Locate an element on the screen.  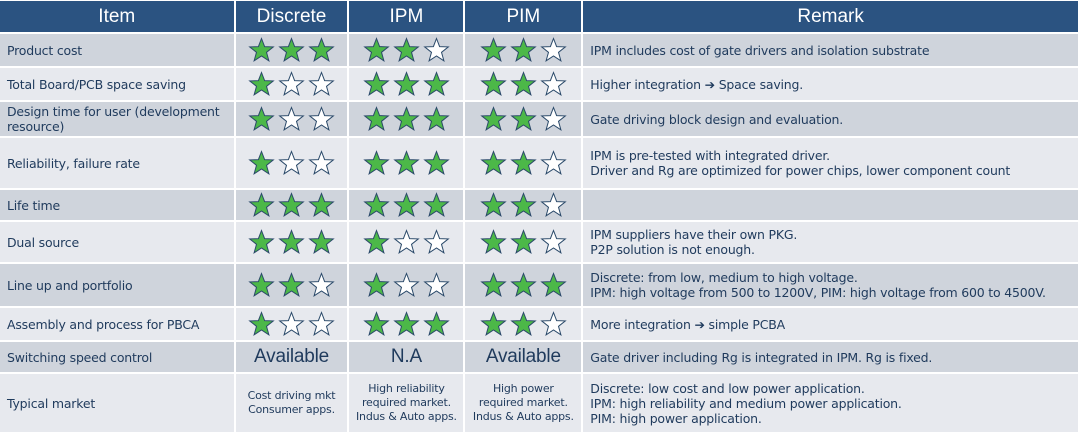
pim-cell is located at coordinates (523, 205).